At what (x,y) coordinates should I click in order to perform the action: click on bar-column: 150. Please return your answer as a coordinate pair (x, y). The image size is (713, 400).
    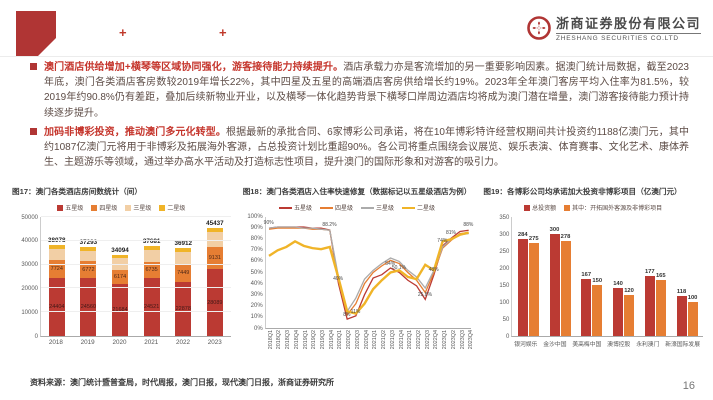
    Looking at the image, I should click on (597, 307).